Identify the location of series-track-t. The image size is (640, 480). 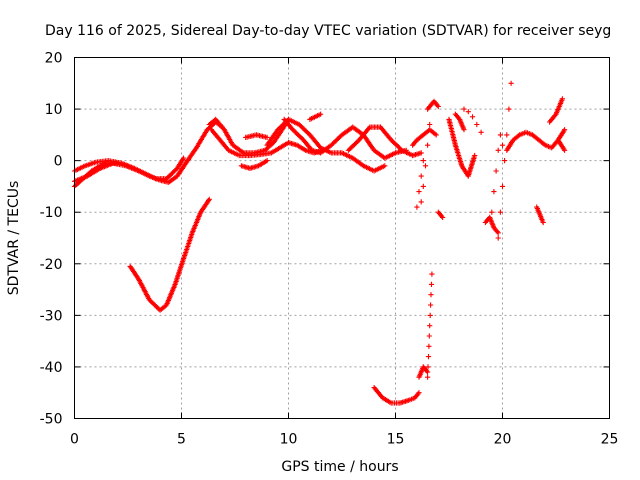
(462, 147).